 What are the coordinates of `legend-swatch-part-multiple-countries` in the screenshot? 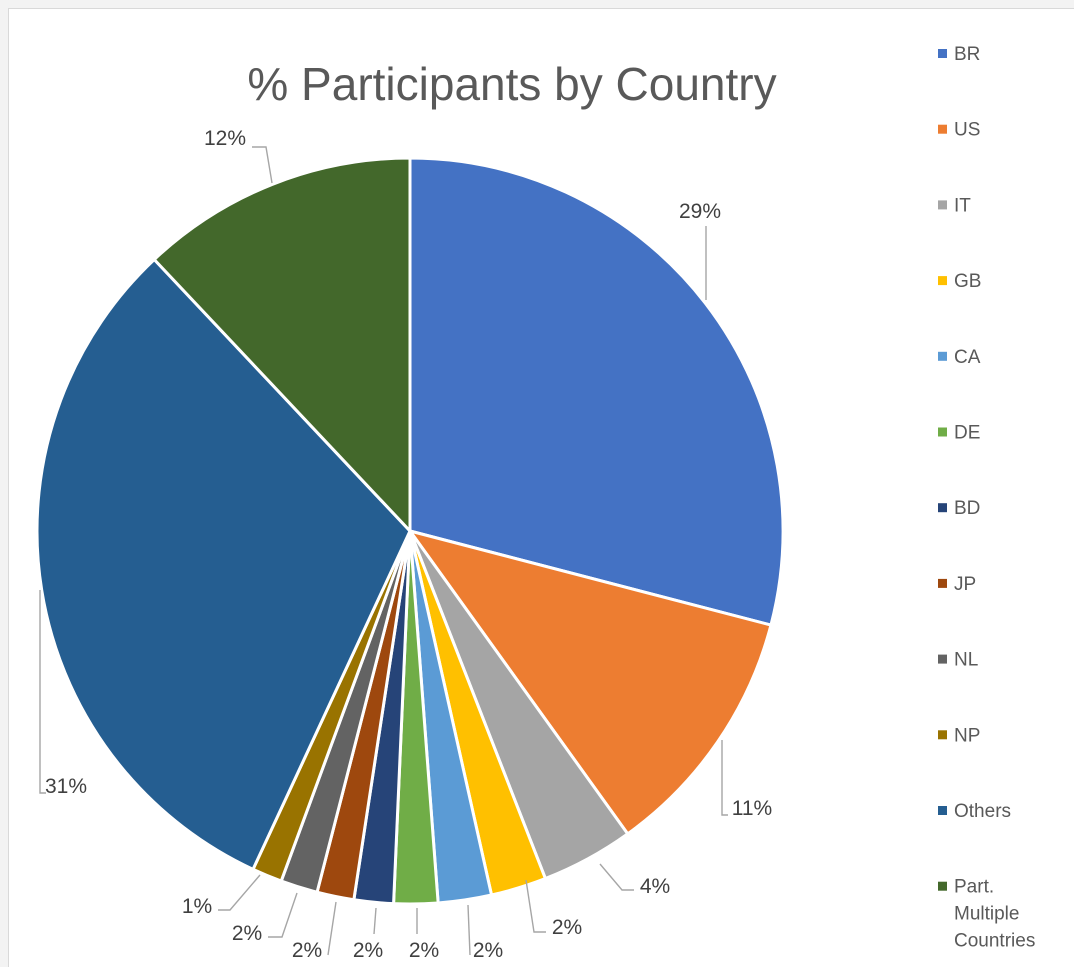 It's located at (942, 886).